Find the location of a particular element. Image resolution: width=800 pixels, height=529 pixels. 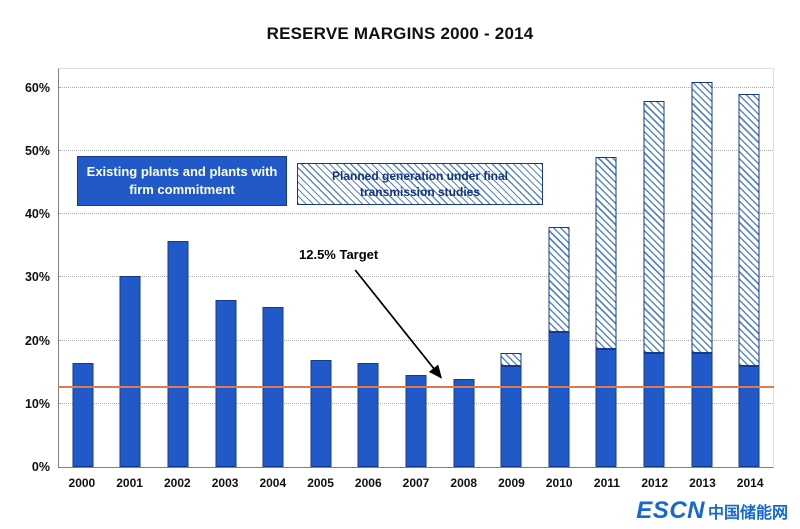

bar-column-2001 is located at coordinates (131, 268).